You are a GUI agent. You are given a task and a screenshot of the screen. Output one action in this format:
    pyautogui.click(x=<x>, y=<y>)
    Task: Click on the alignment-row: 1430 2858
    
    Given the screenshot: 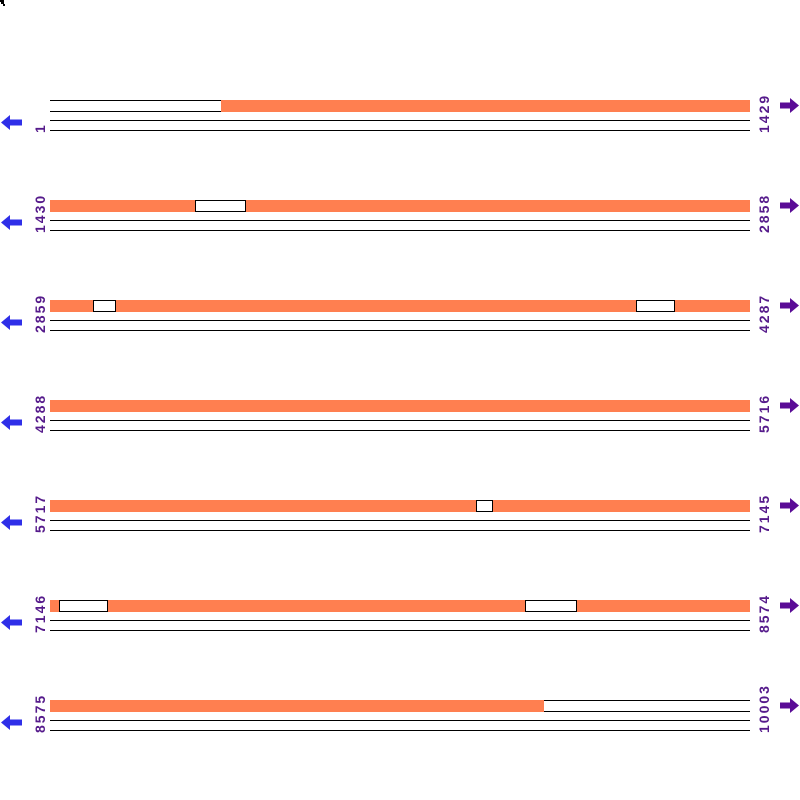 What is the action you would take?
    pyautogui.click(x=400, y=220)
    